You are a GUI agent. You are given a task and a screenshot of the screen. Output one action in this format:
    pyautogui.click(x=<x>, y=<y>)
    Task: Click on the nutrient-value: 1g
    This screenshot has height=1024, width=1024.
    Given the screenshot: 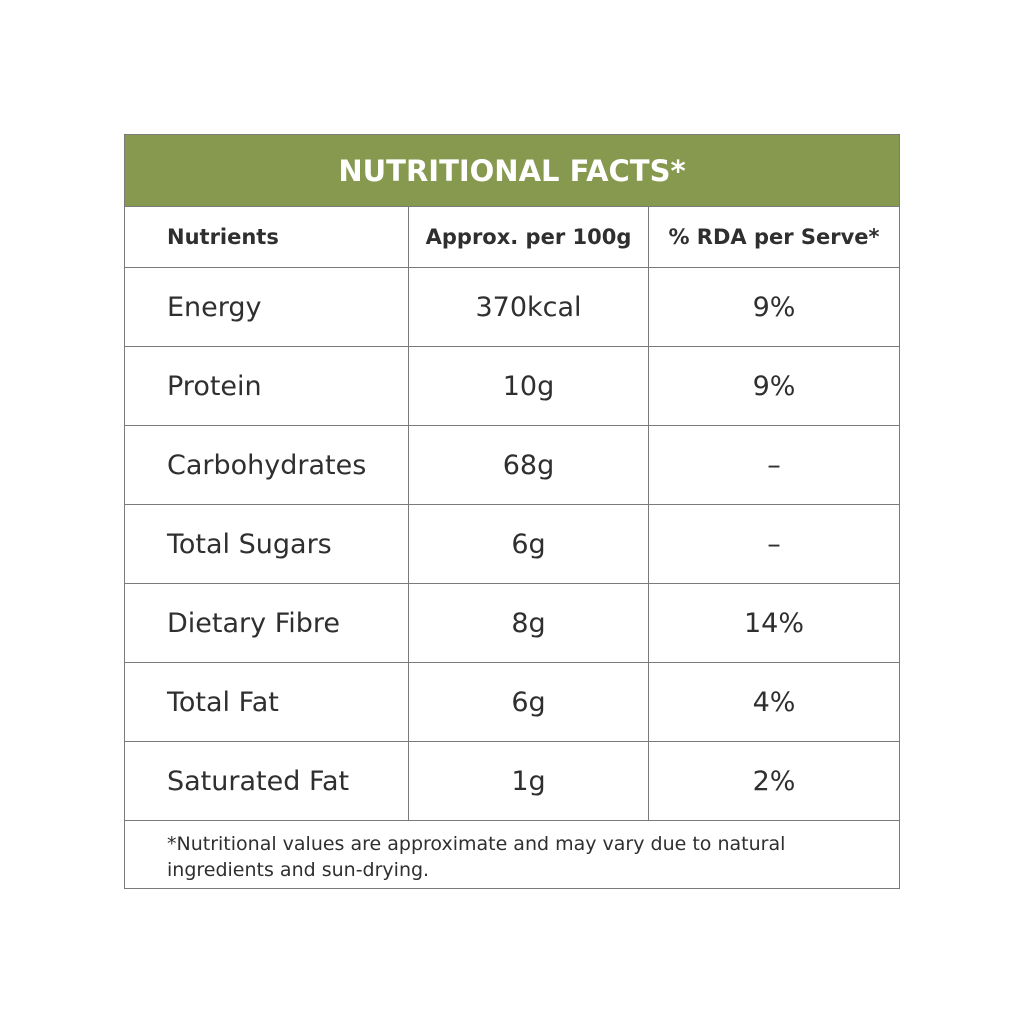 What is the action you would take?
    pyautogui.click(x=529, y=781)
    